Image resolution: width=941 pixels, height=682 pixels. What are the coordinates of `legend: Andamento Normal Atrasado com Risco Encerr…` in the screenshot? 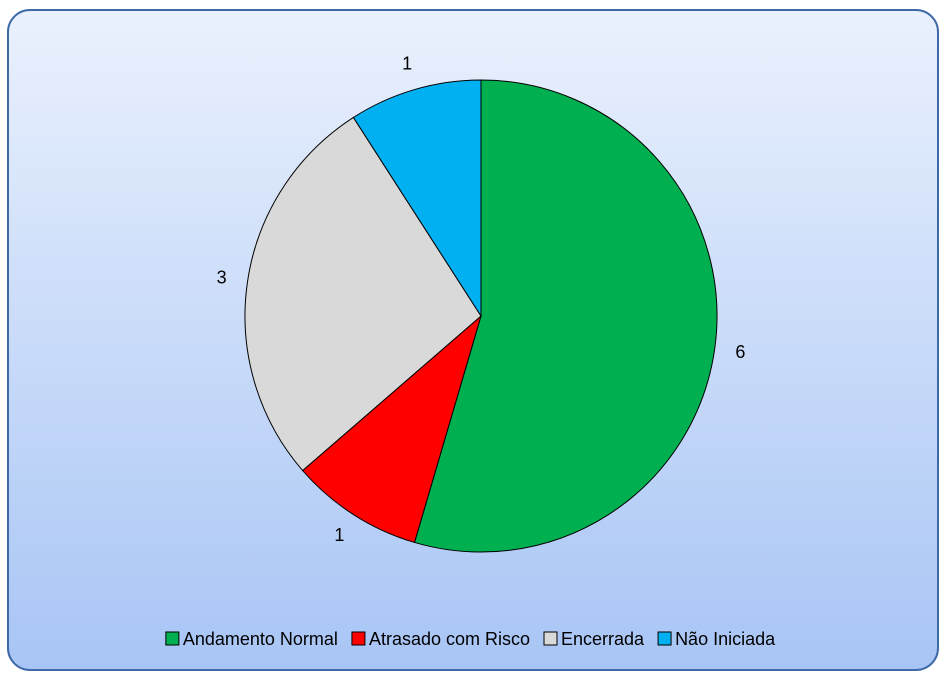 It's located at (470, 639).